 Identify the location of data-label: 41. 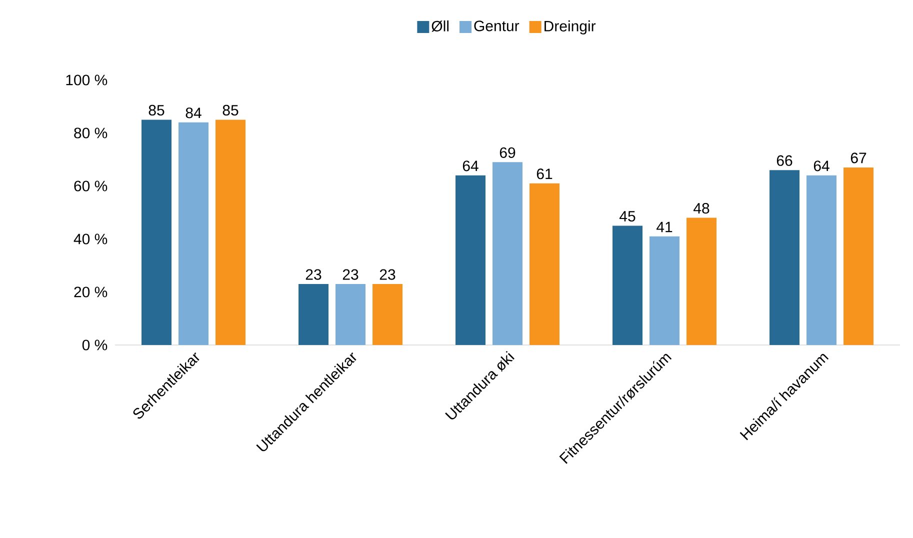
(664, 227).